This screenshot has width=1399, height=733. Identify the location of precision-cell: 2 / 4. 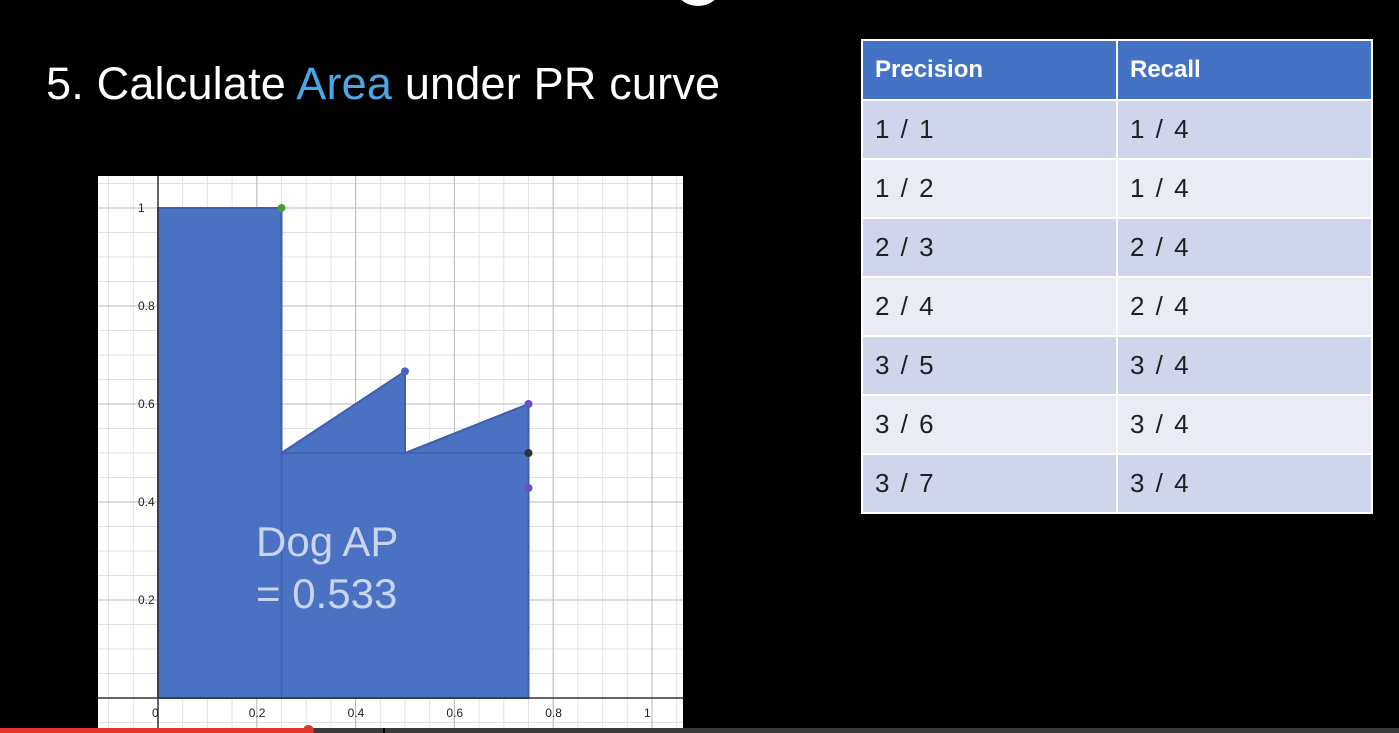
(989, 306).